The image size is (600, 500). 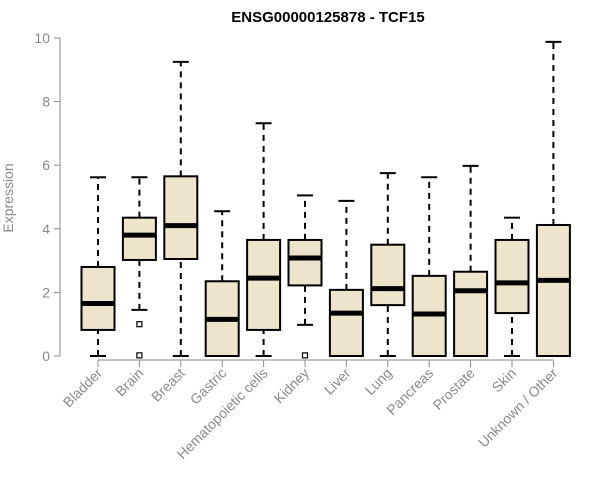 I want to click on y-axis-label: Expression, so click(x=8, y=197).